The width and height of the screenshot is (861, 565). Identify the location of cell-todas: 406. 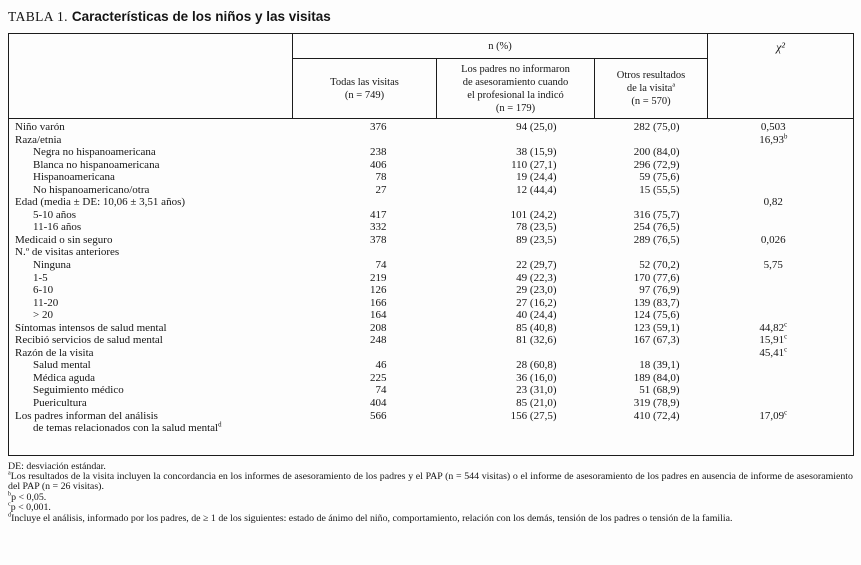
(378, 164).